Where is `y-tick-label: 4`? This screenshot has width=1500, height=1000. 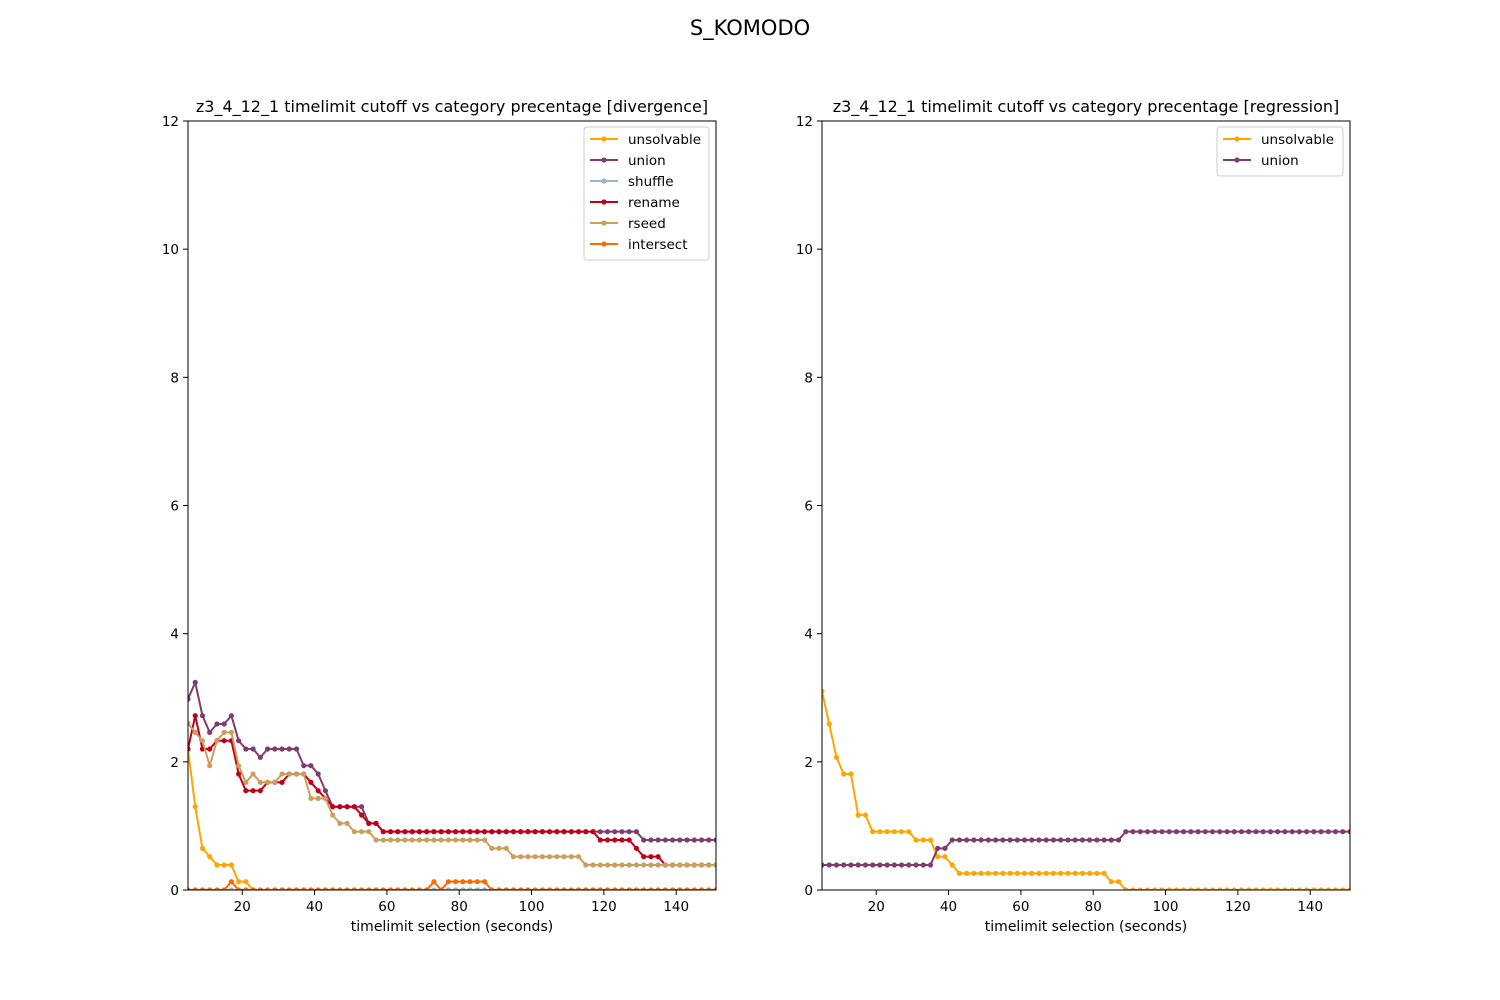
y-tick-label: 4 is located at coordinates (174, 635).